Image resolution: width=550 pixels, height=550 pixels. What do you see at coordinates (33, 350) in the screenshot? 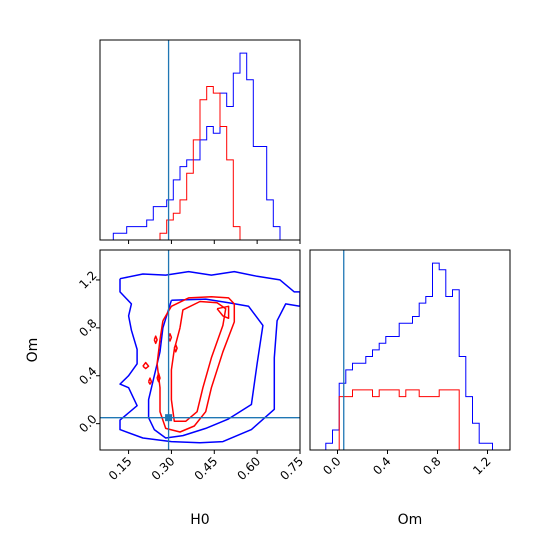
I see `y-axis-label-om: Om` at bounding box center [33, 350].